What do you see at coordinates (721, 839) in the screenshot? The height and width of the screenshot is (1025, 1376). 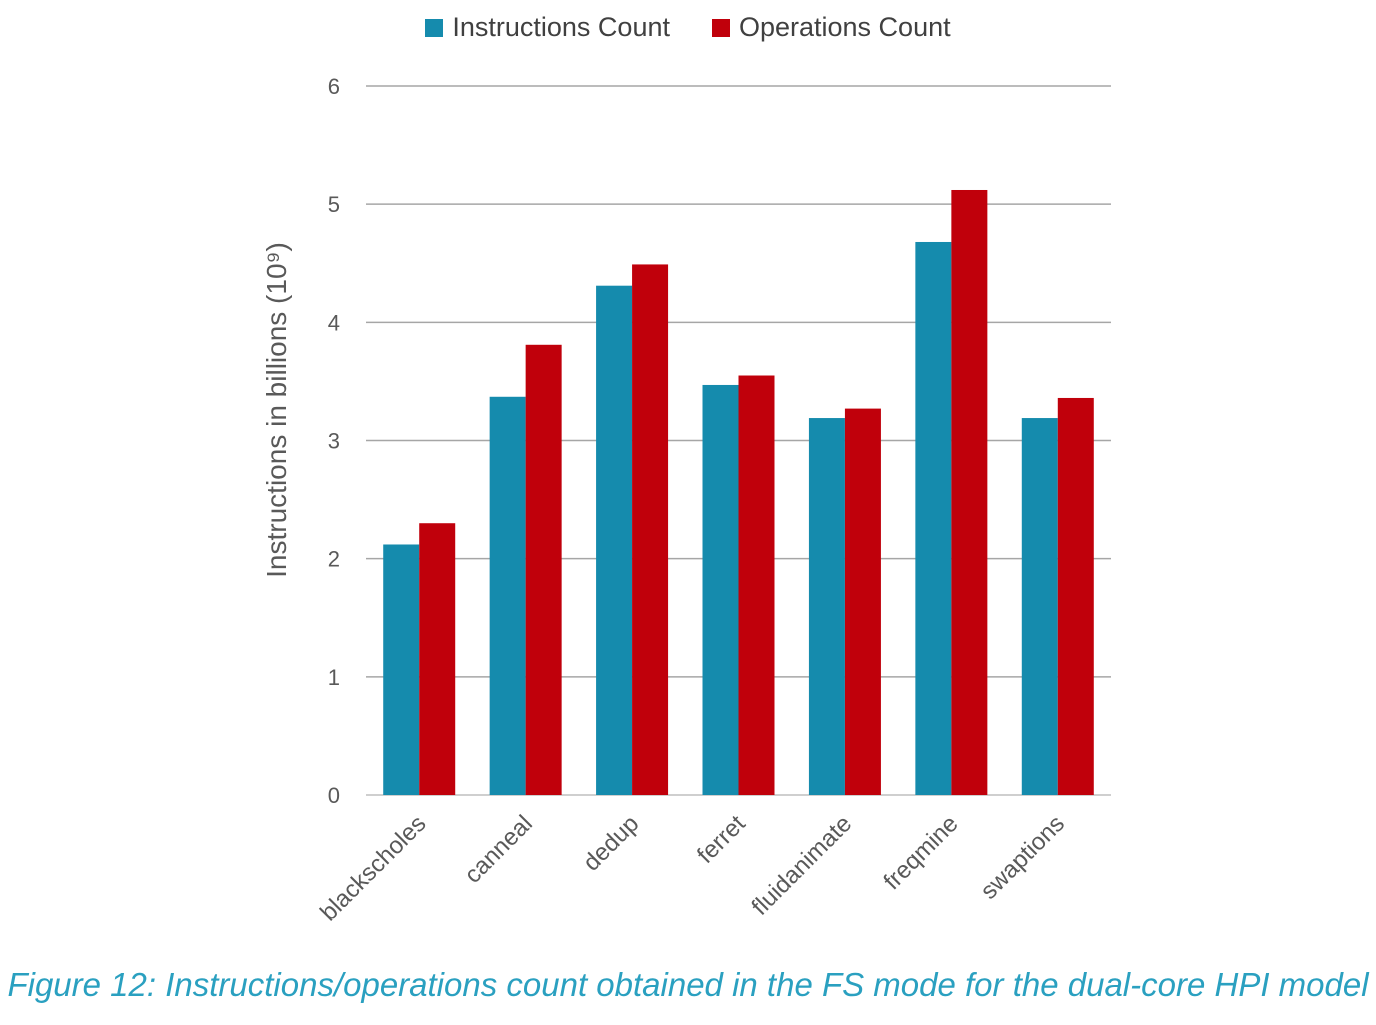 I see `x-tick-label: ferret` at bounding box center [721, 839].